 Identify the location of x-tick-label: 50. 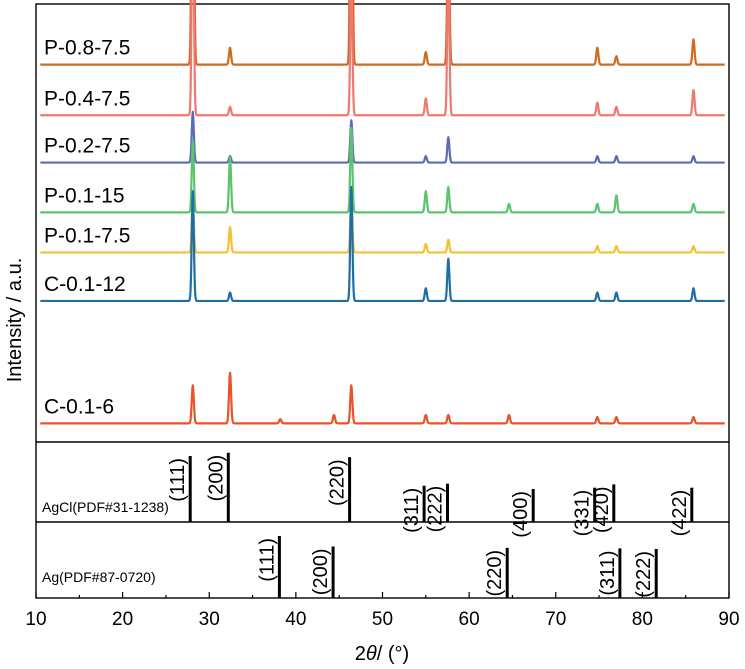
(382, 619).